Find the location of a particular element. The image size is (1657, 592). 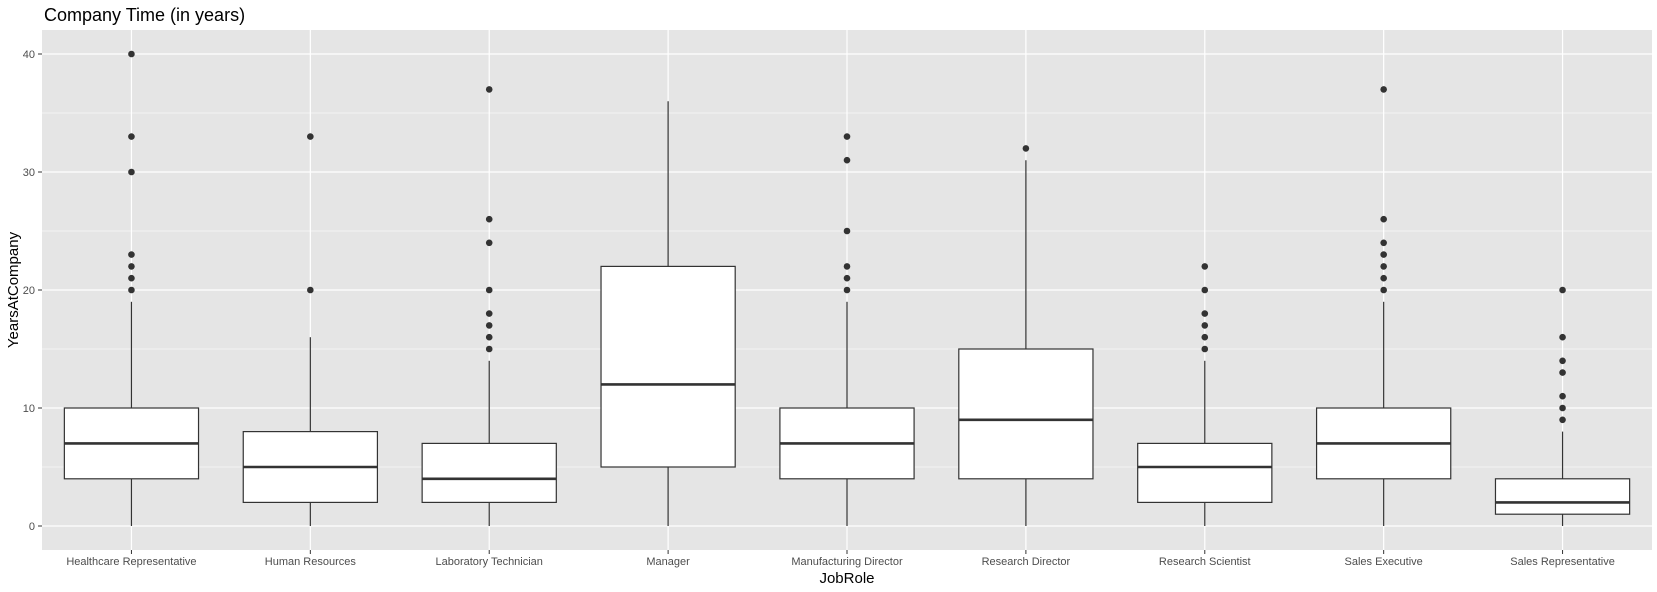

x-tick-label: Manufacturing Director is located at coordinates (847, 562).